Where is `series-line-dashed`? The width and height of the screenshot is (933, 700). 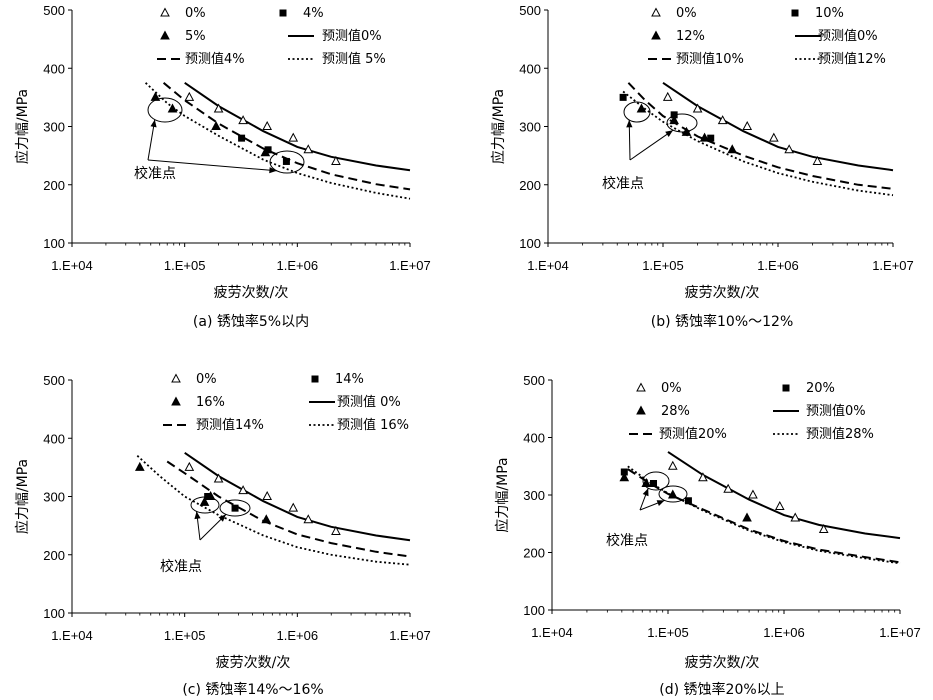 series-line-dashed is located at coordinates (286, 136).